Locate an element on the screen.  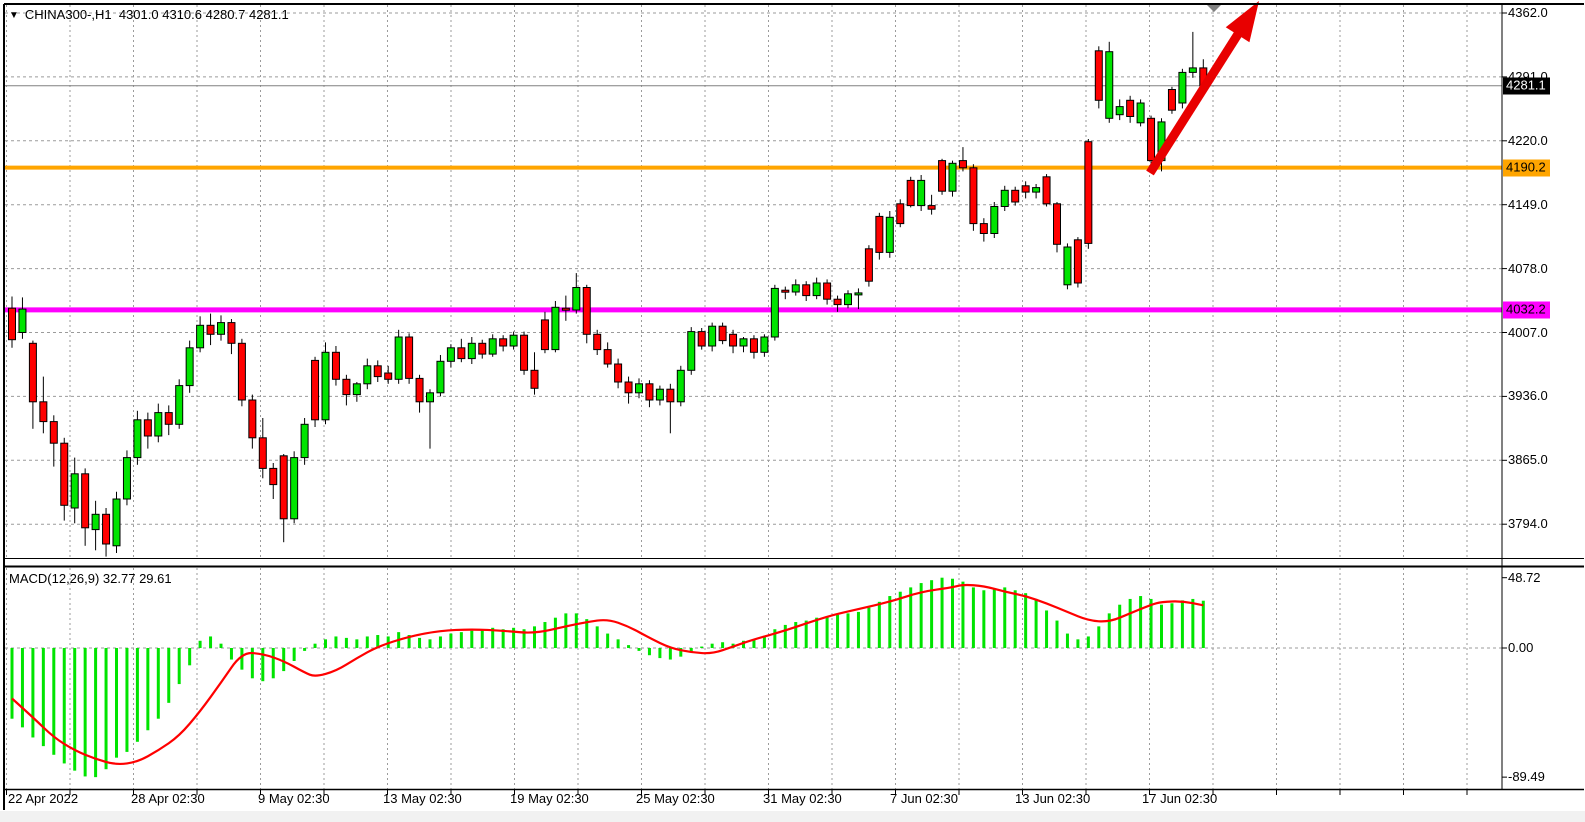
macd-tick-label: 0.00 is located at coordinates (1521, 647).